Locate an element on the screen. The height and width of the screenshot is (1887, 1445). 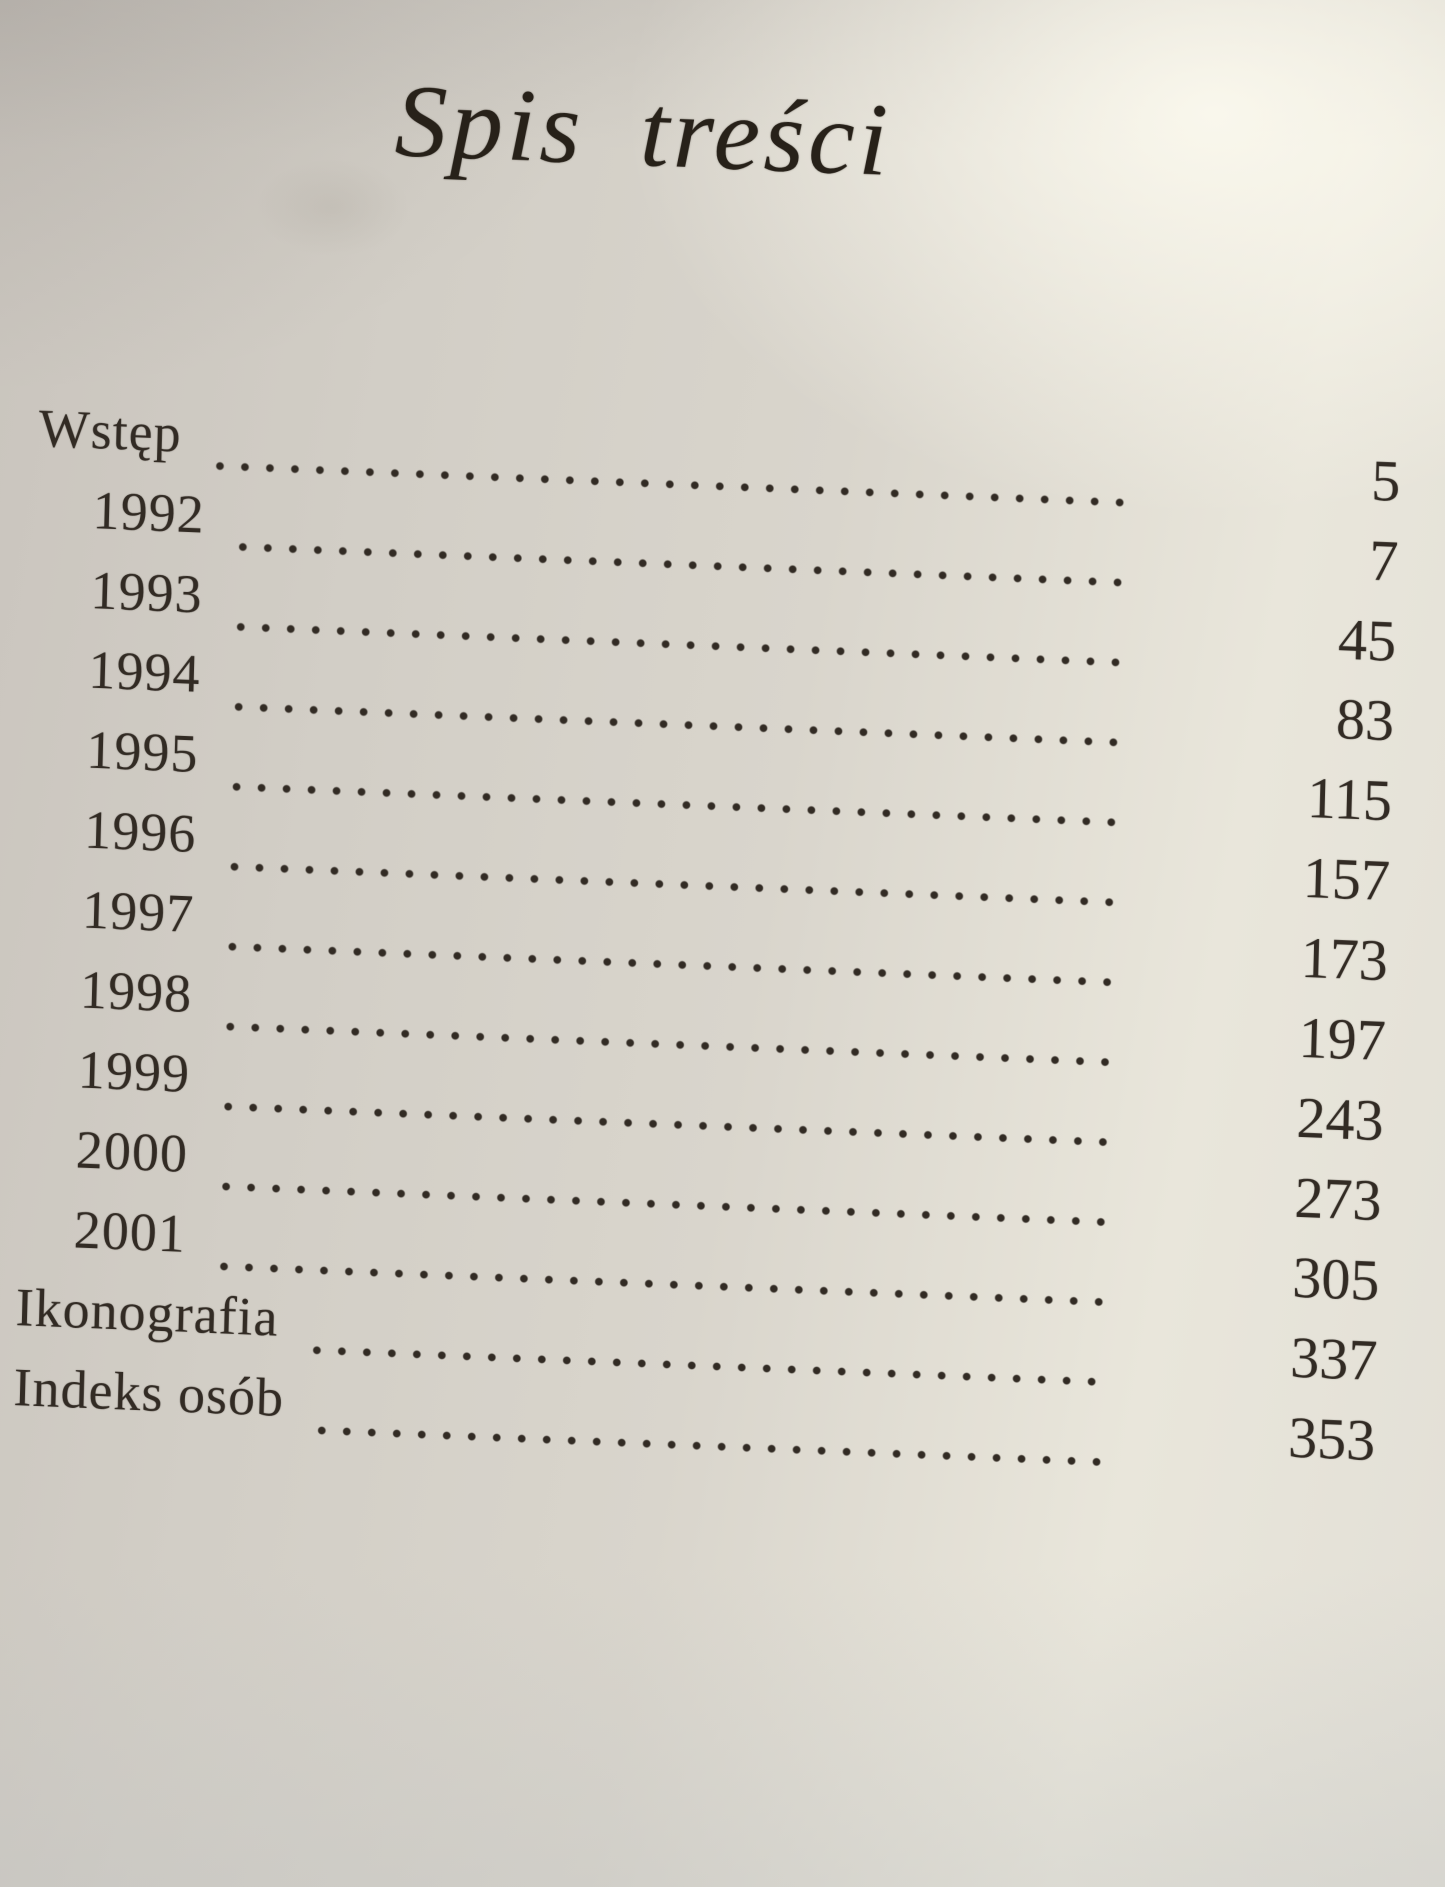
toc-entry-label: 1997 is located at coordinates (138, 912).